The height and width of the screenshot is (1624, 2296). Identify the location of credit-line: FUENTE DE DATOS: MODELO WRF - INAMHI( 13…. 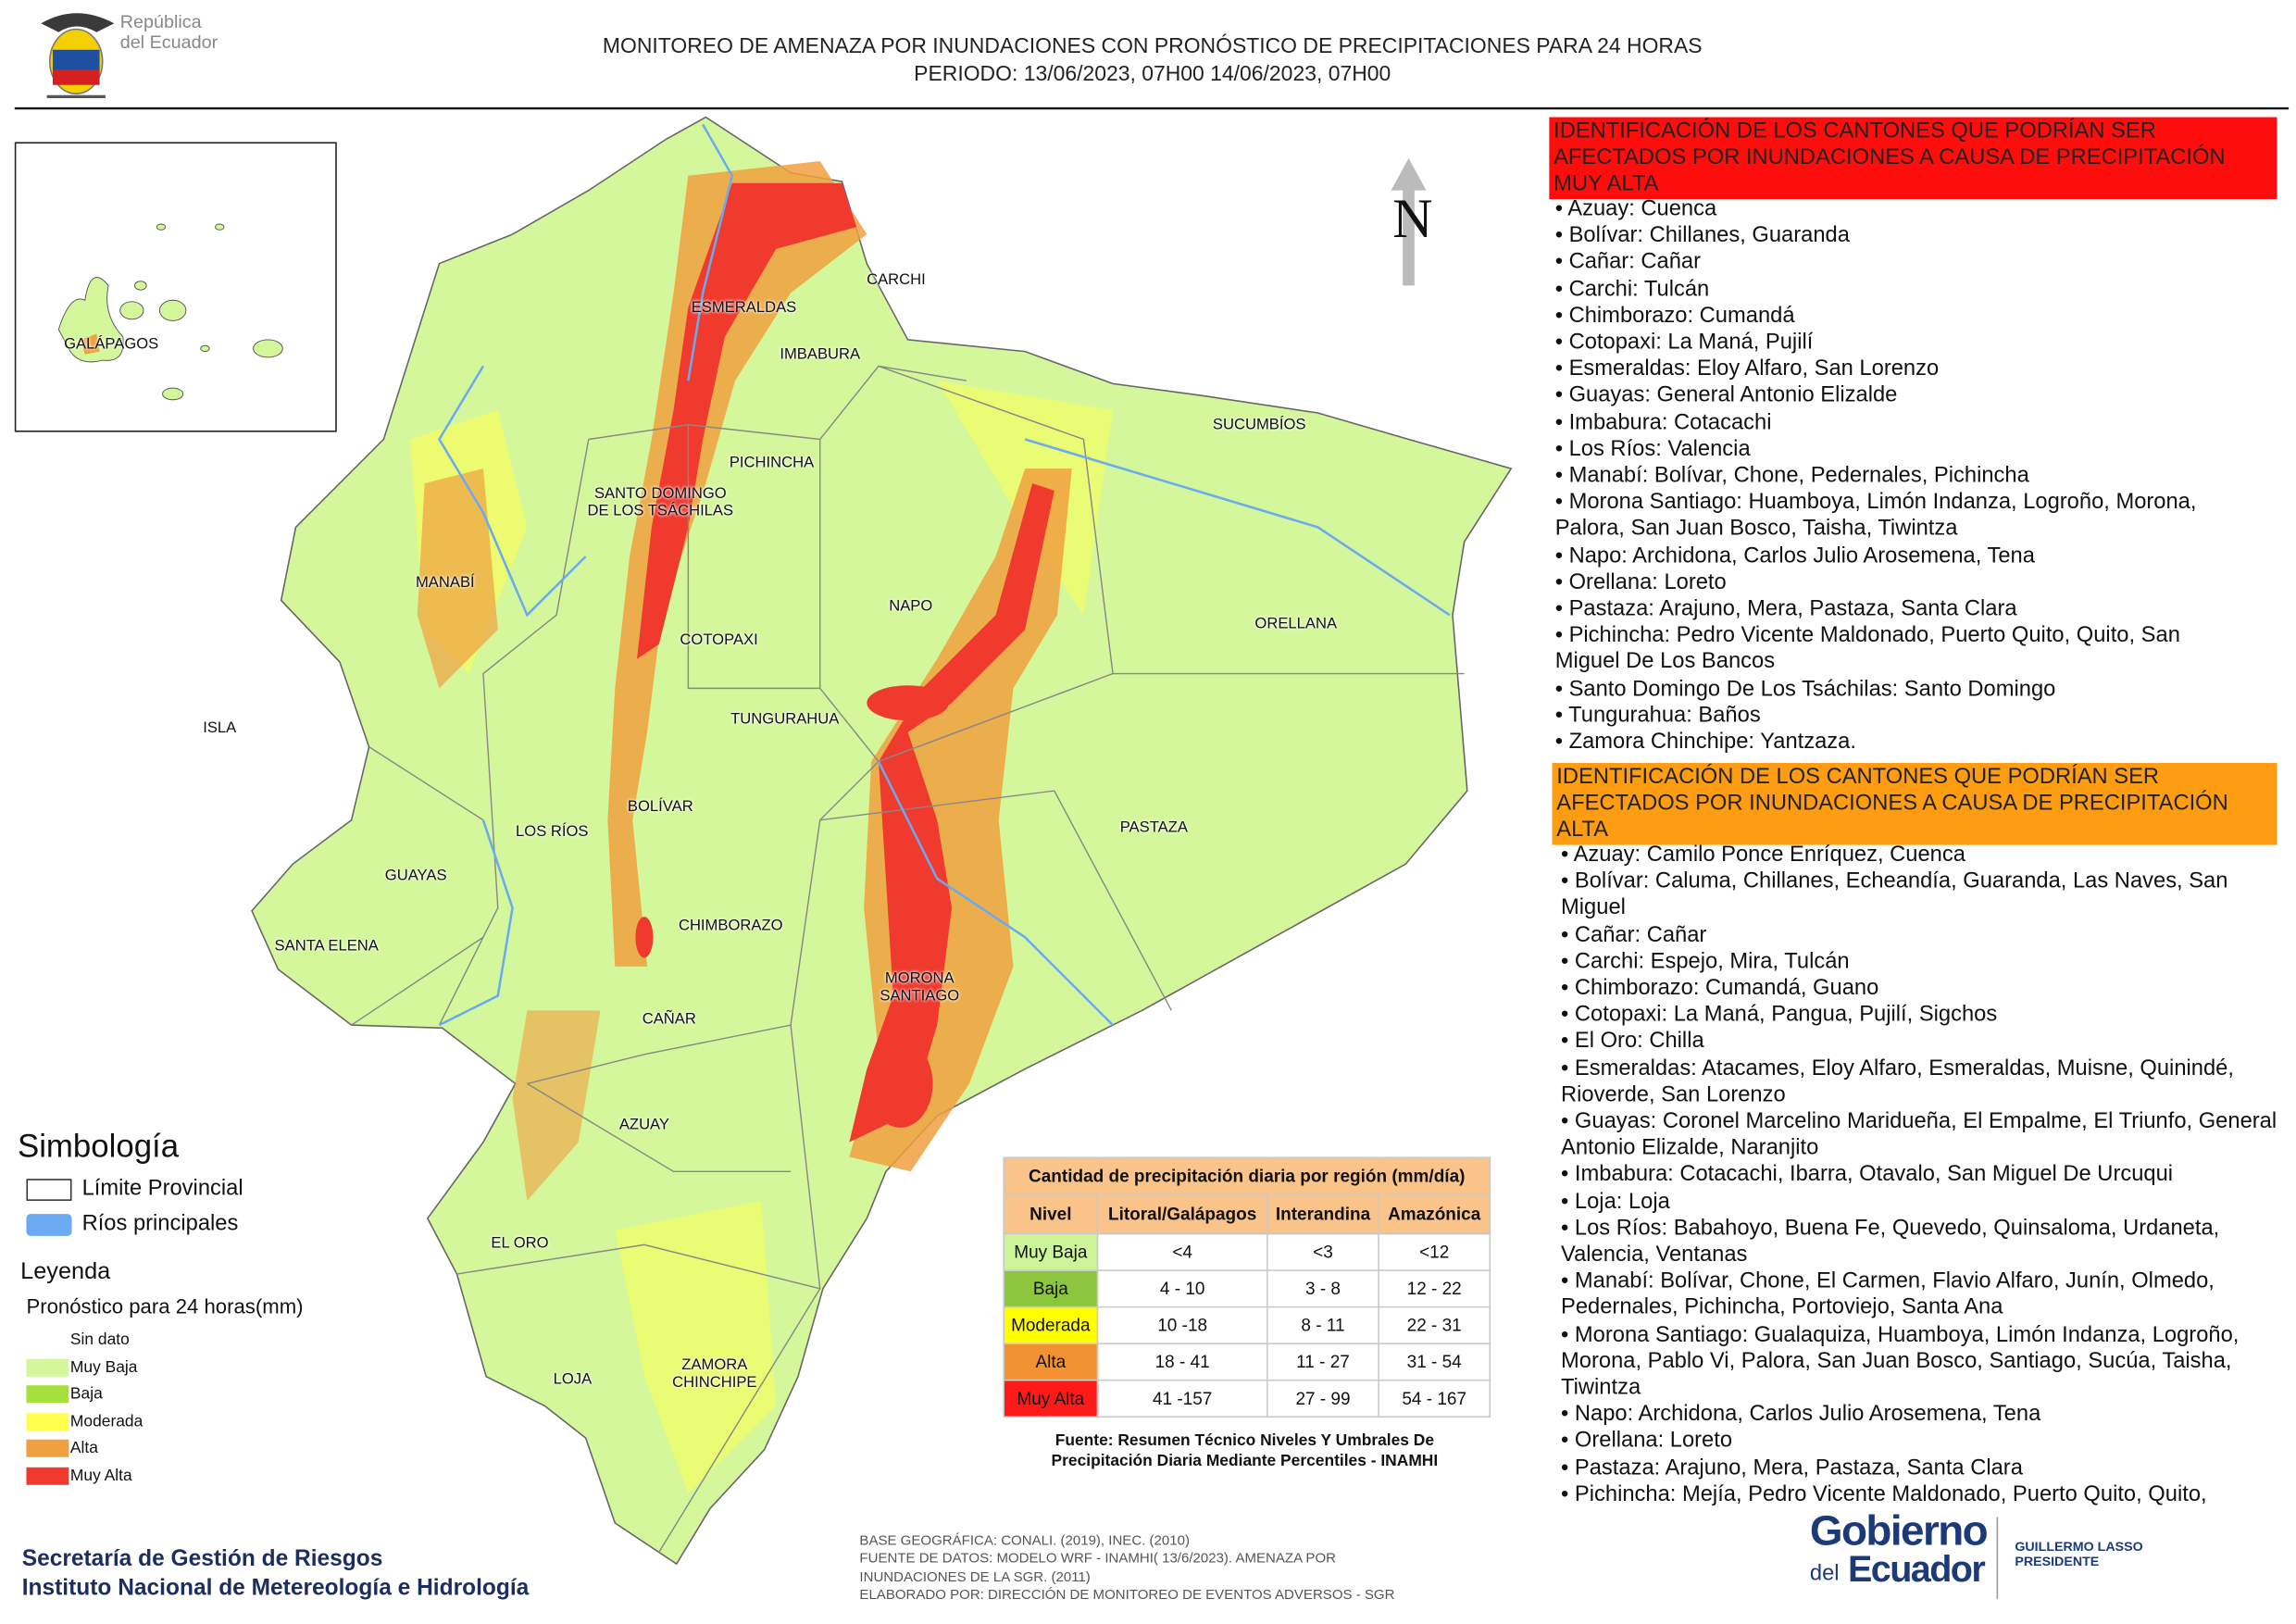
(1098, 1559).